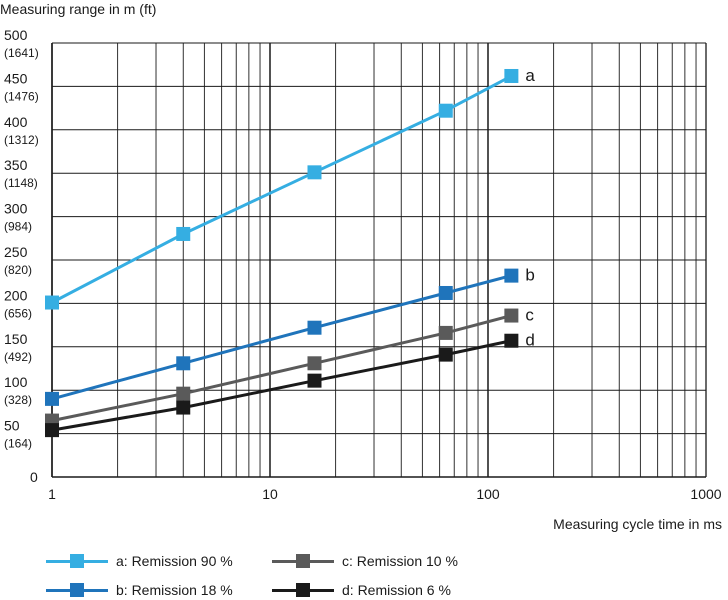 This screenshot has width=728, height=600. Describe the element at coordinates (529, 340) in the screenshot. I see `series-tag-d: d` at that location.